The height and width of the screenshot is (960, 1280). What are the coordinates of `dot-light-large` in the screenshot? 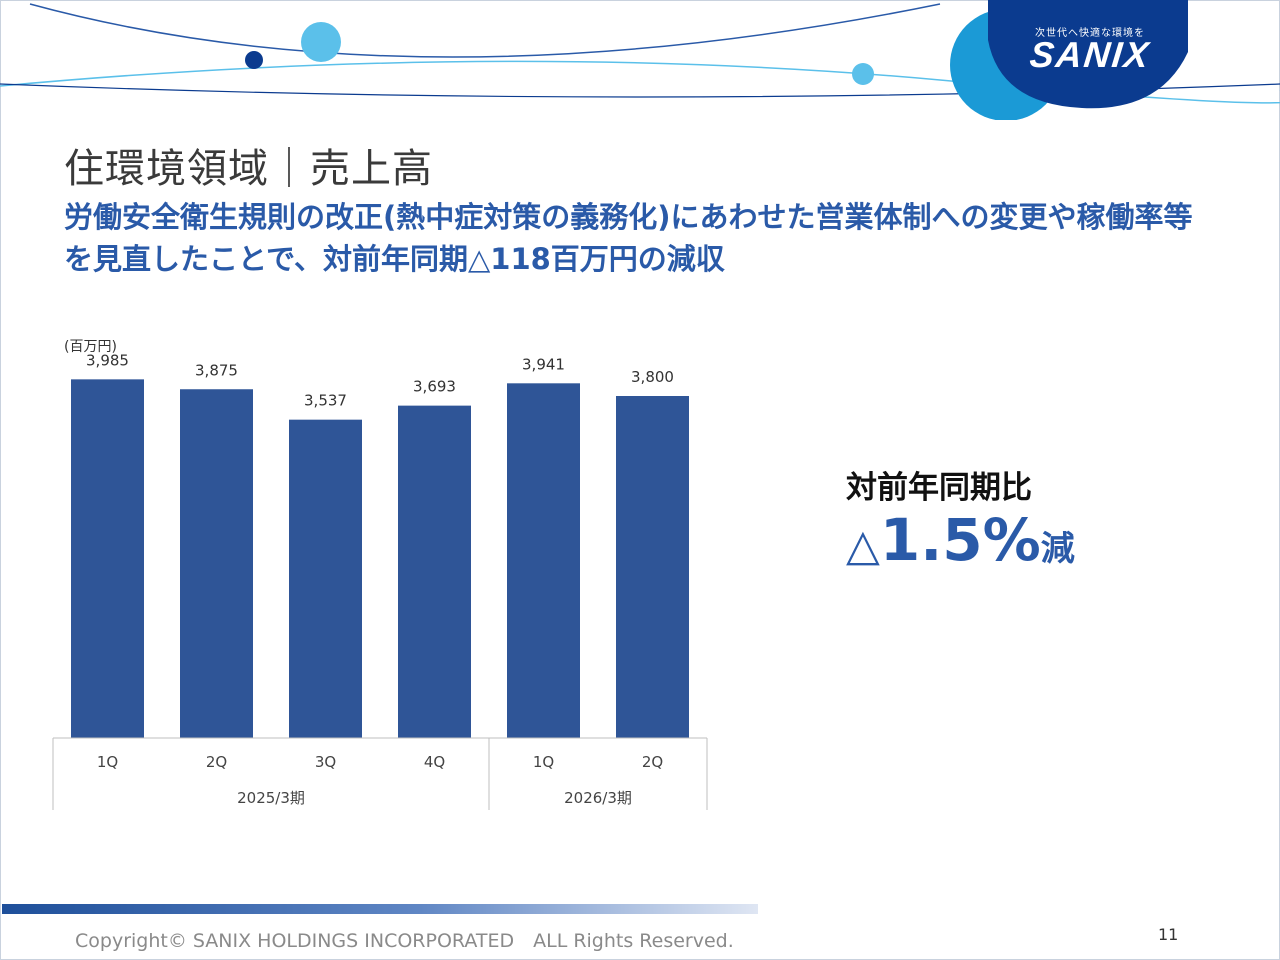 It's located at (321, 42).